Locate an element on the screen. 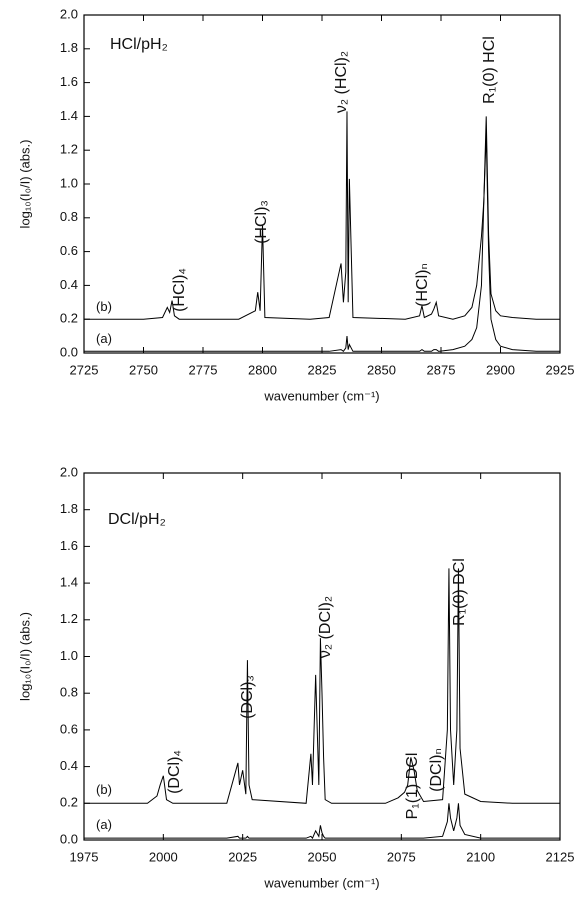 The width and height of the screenshot is (579, 911). panel-title: HCl/pH₂ is located at coordinates (139, 44).